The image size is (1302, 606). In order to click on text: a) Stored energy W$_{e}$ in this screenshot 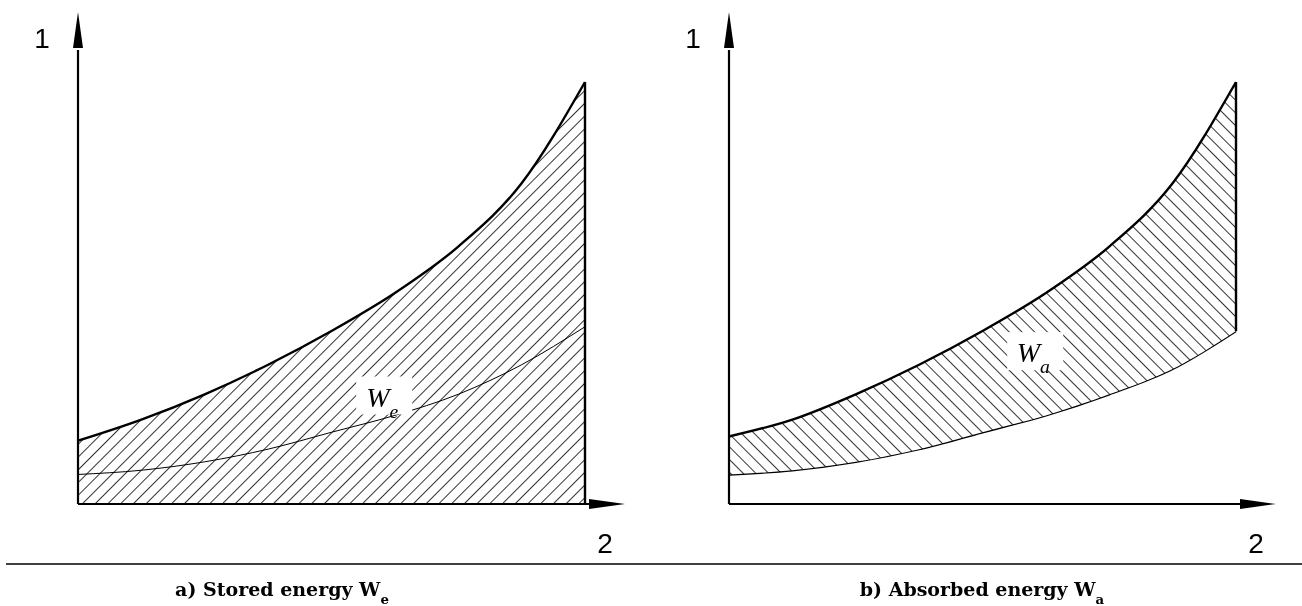, I will do `click(282, 592)`.